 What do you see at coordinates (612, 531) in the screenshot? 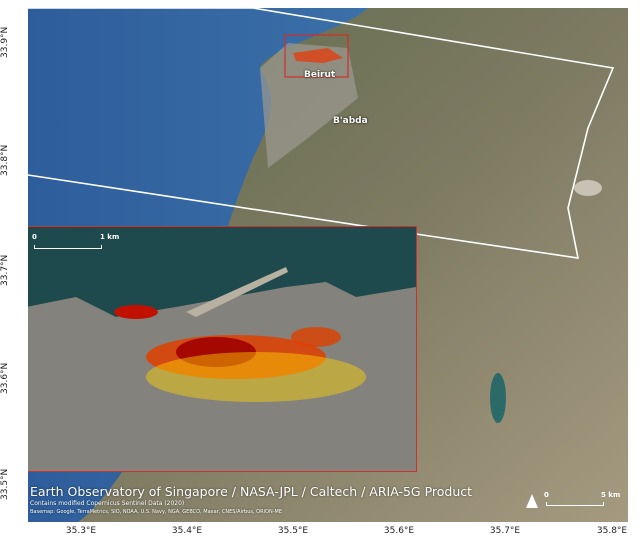
I see `lon-label: 35.8°E` at bounding box center [612, 531].